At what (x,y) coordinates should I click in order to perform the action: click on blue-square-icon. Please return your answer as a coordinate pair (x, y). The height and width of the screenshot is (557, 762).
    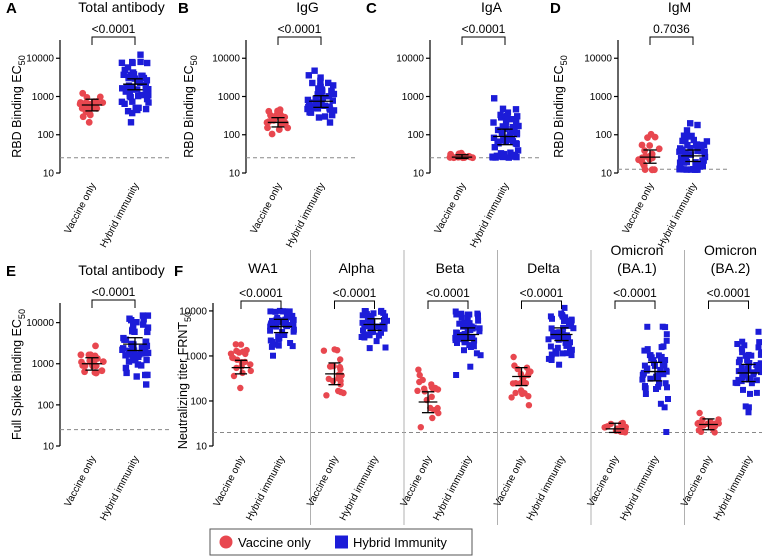
    Looking at the image, I should click on (341, 542).